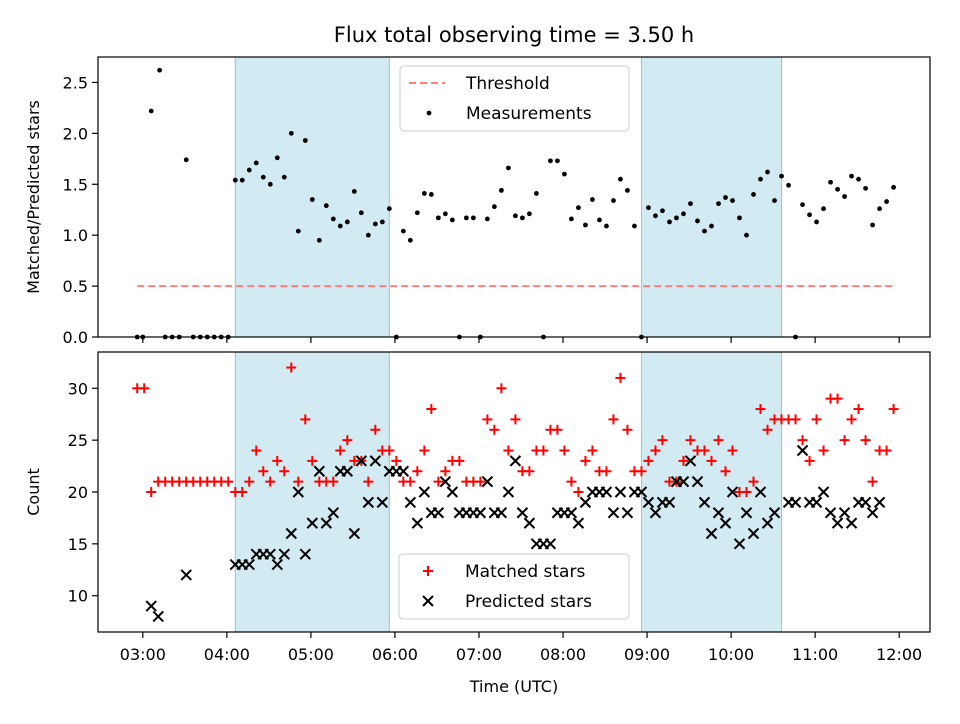 Image resolution: width=960 pixels, height=724 pixels. I want to click on legend: Matched stars Predicted stars, so click(514, 586).